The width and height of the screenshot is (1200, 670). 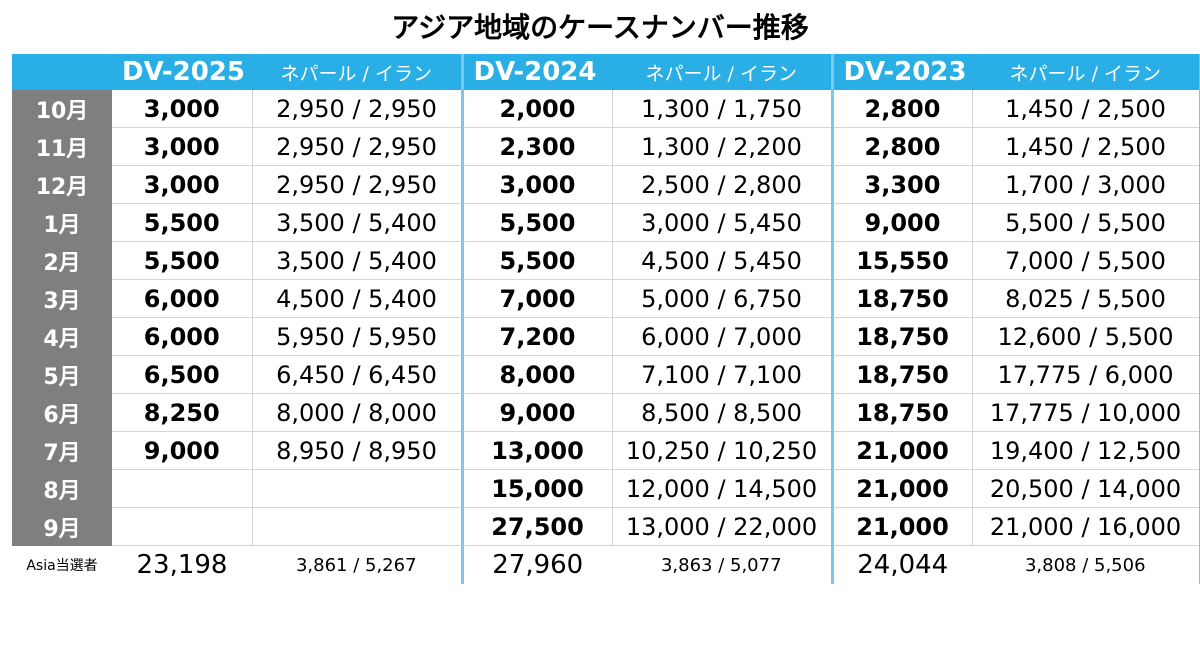 What do you see at coordinates (356, 298) in the screenshot?
I see `nepal-iran-case-2025: 4,500 / 5,400` at bounding box center [356, 298].